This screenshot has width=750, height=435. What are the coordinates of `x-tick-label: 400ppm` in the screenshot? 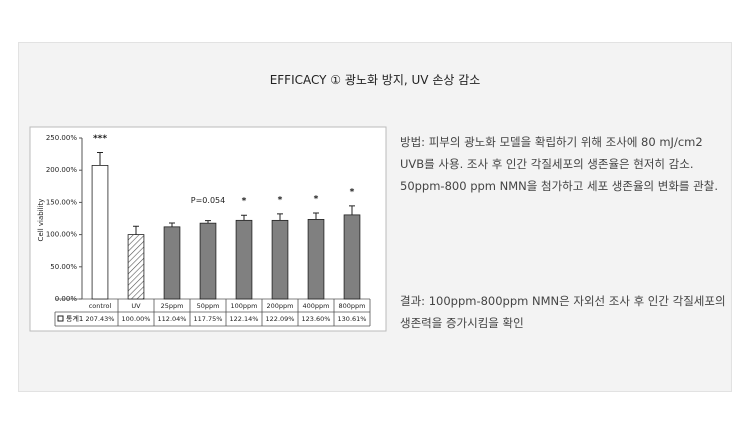 It's located at (316, 306).